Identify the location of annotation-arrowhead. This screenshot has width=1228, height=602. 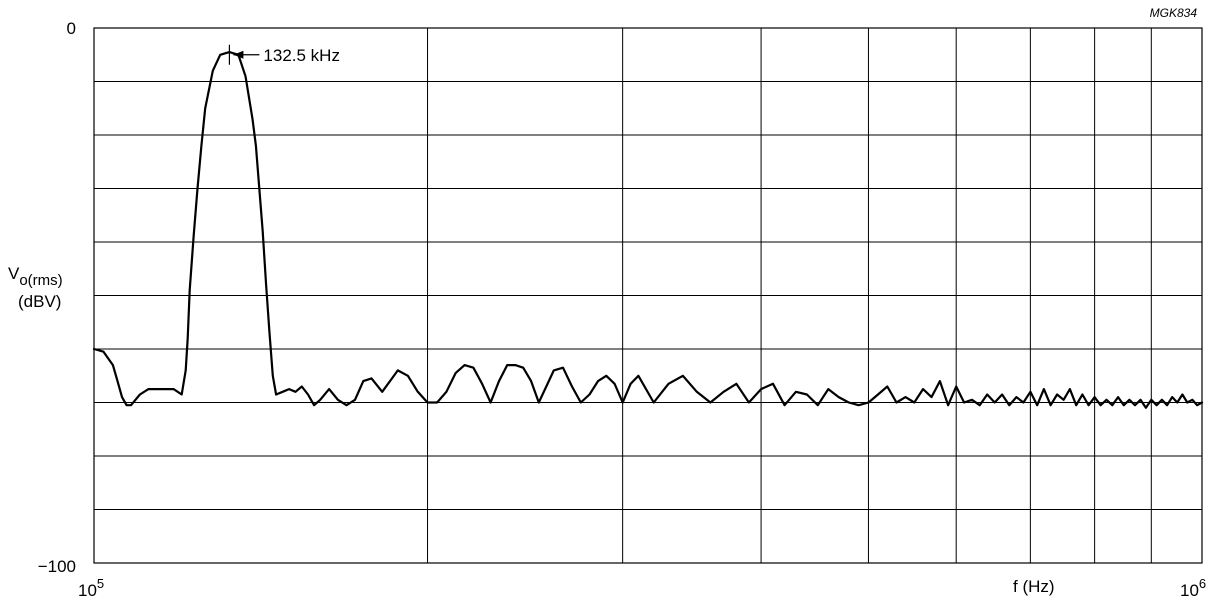
(238, 54).